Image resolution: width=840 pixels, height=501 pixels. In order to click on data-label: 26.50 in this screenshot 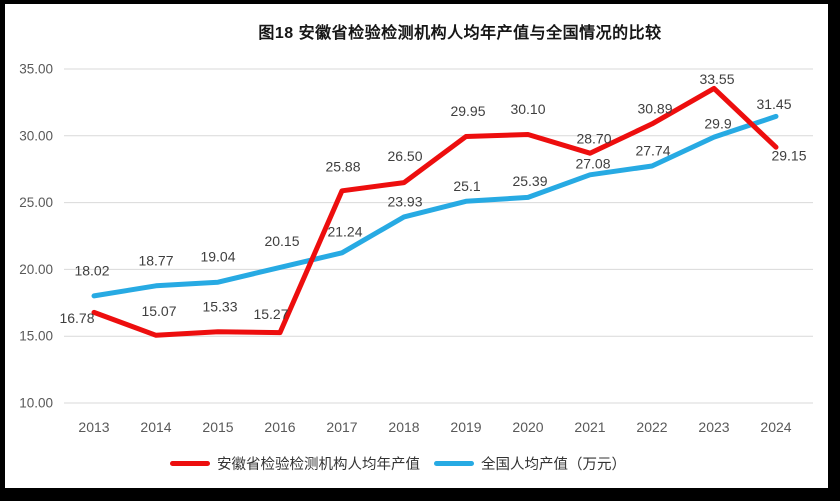, I will do `click(404, 156)`.